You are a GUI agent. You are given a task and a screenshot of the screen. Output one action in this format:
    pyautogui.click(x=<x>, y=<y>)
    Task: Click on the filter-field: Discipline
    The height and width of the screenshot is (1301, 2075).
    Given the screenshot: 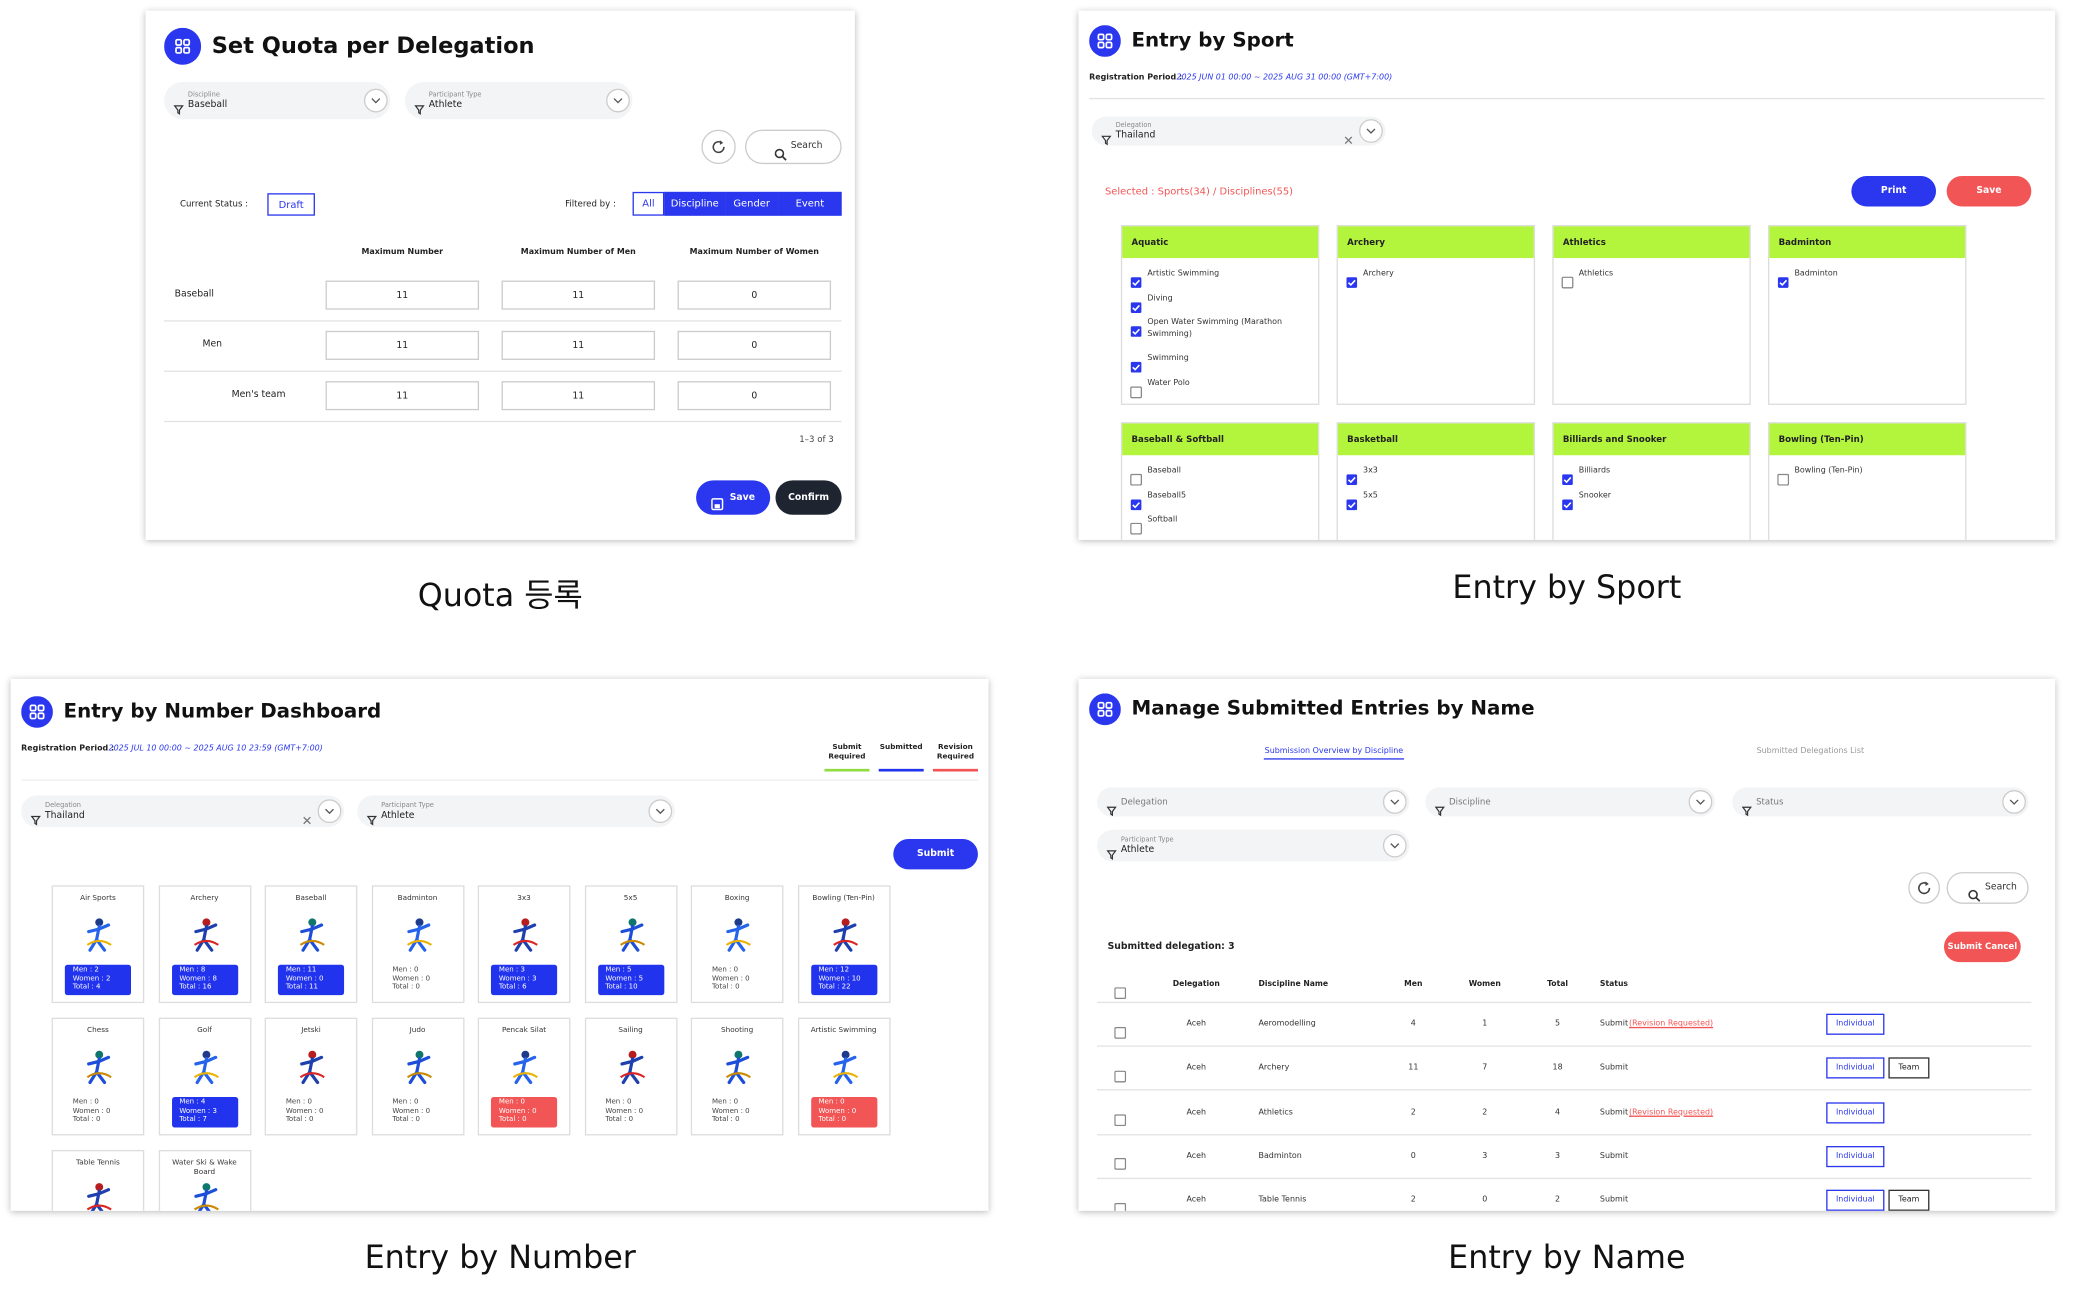 What is the action you would take?
    pyautogui.click(x=1570, y=802)
    